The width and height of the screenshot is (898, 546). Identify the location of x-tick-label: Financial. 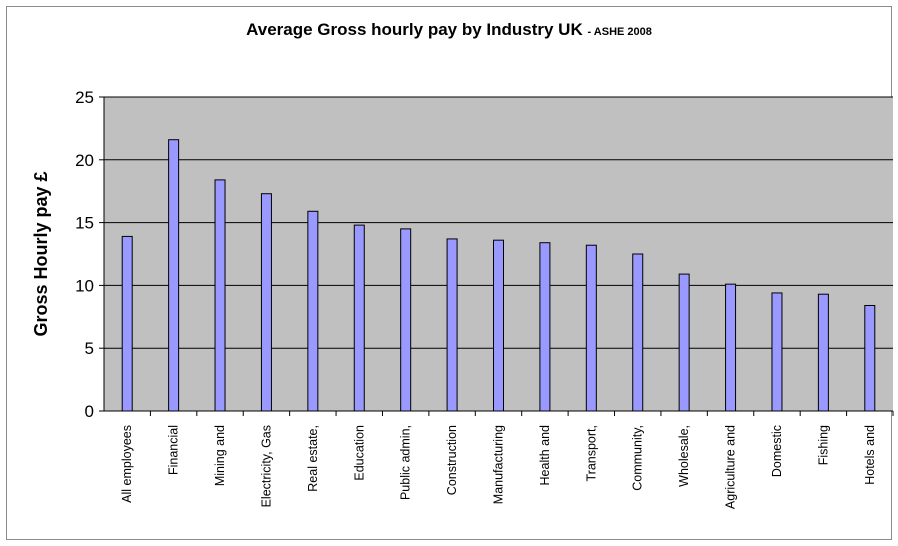
(174, 450).